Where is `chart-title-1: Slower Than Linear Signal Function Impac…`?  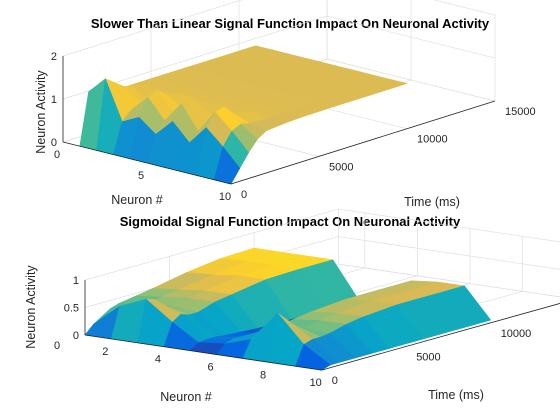 chart-title-1: Slower Than Linear Signal Function Impac… is located at coordinates (290, 23).